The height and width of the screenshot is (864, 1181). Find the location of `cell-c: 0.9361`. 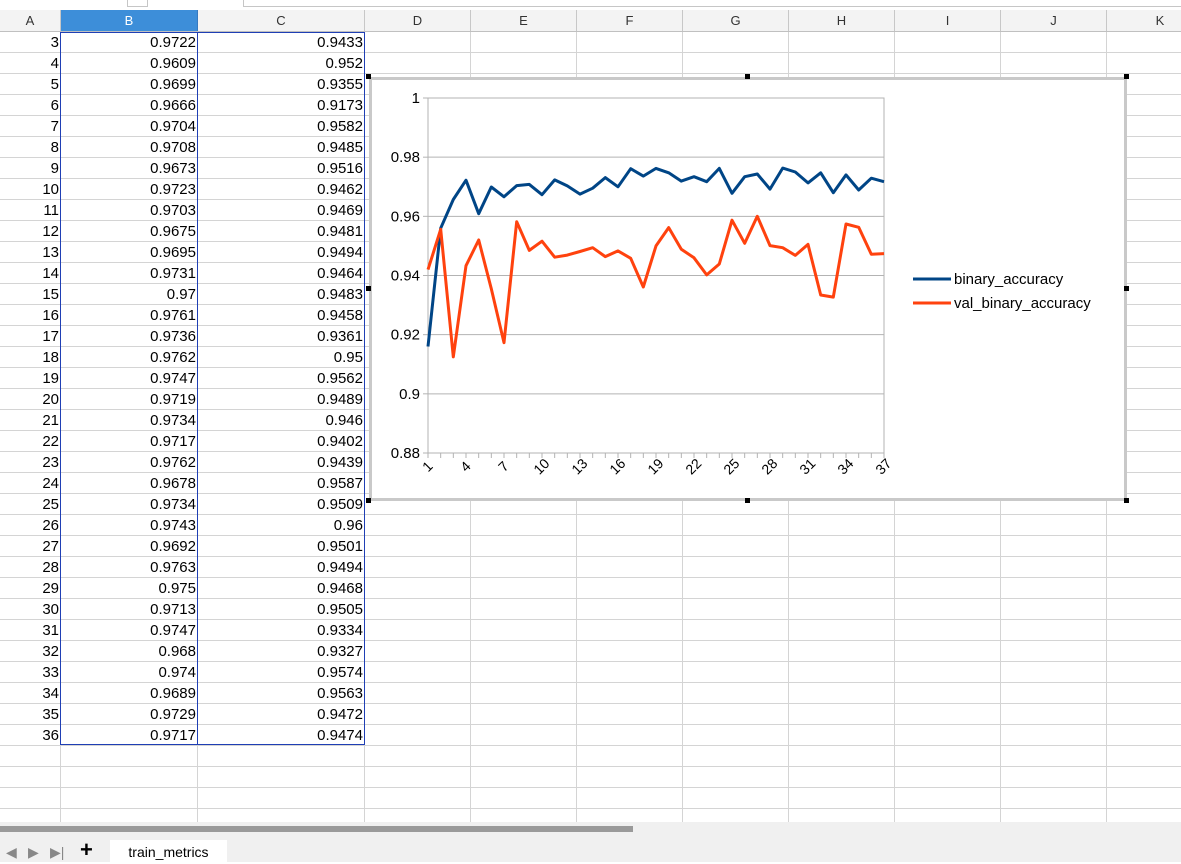

cell-c: 0.9361 is located at coordinates (340, 336).